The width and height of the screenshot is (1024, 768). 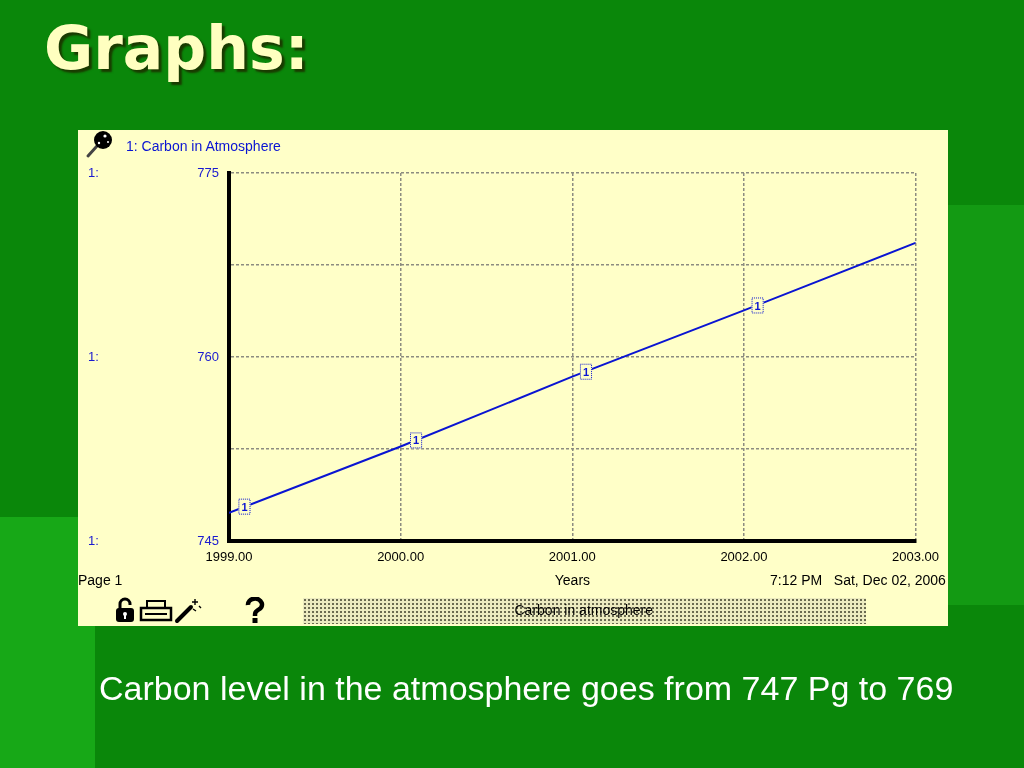 What do you see at coordinates (915, 557) in the screenshot?
I see `x-tick-label: 2003.00` at bounding box center [915, 557].